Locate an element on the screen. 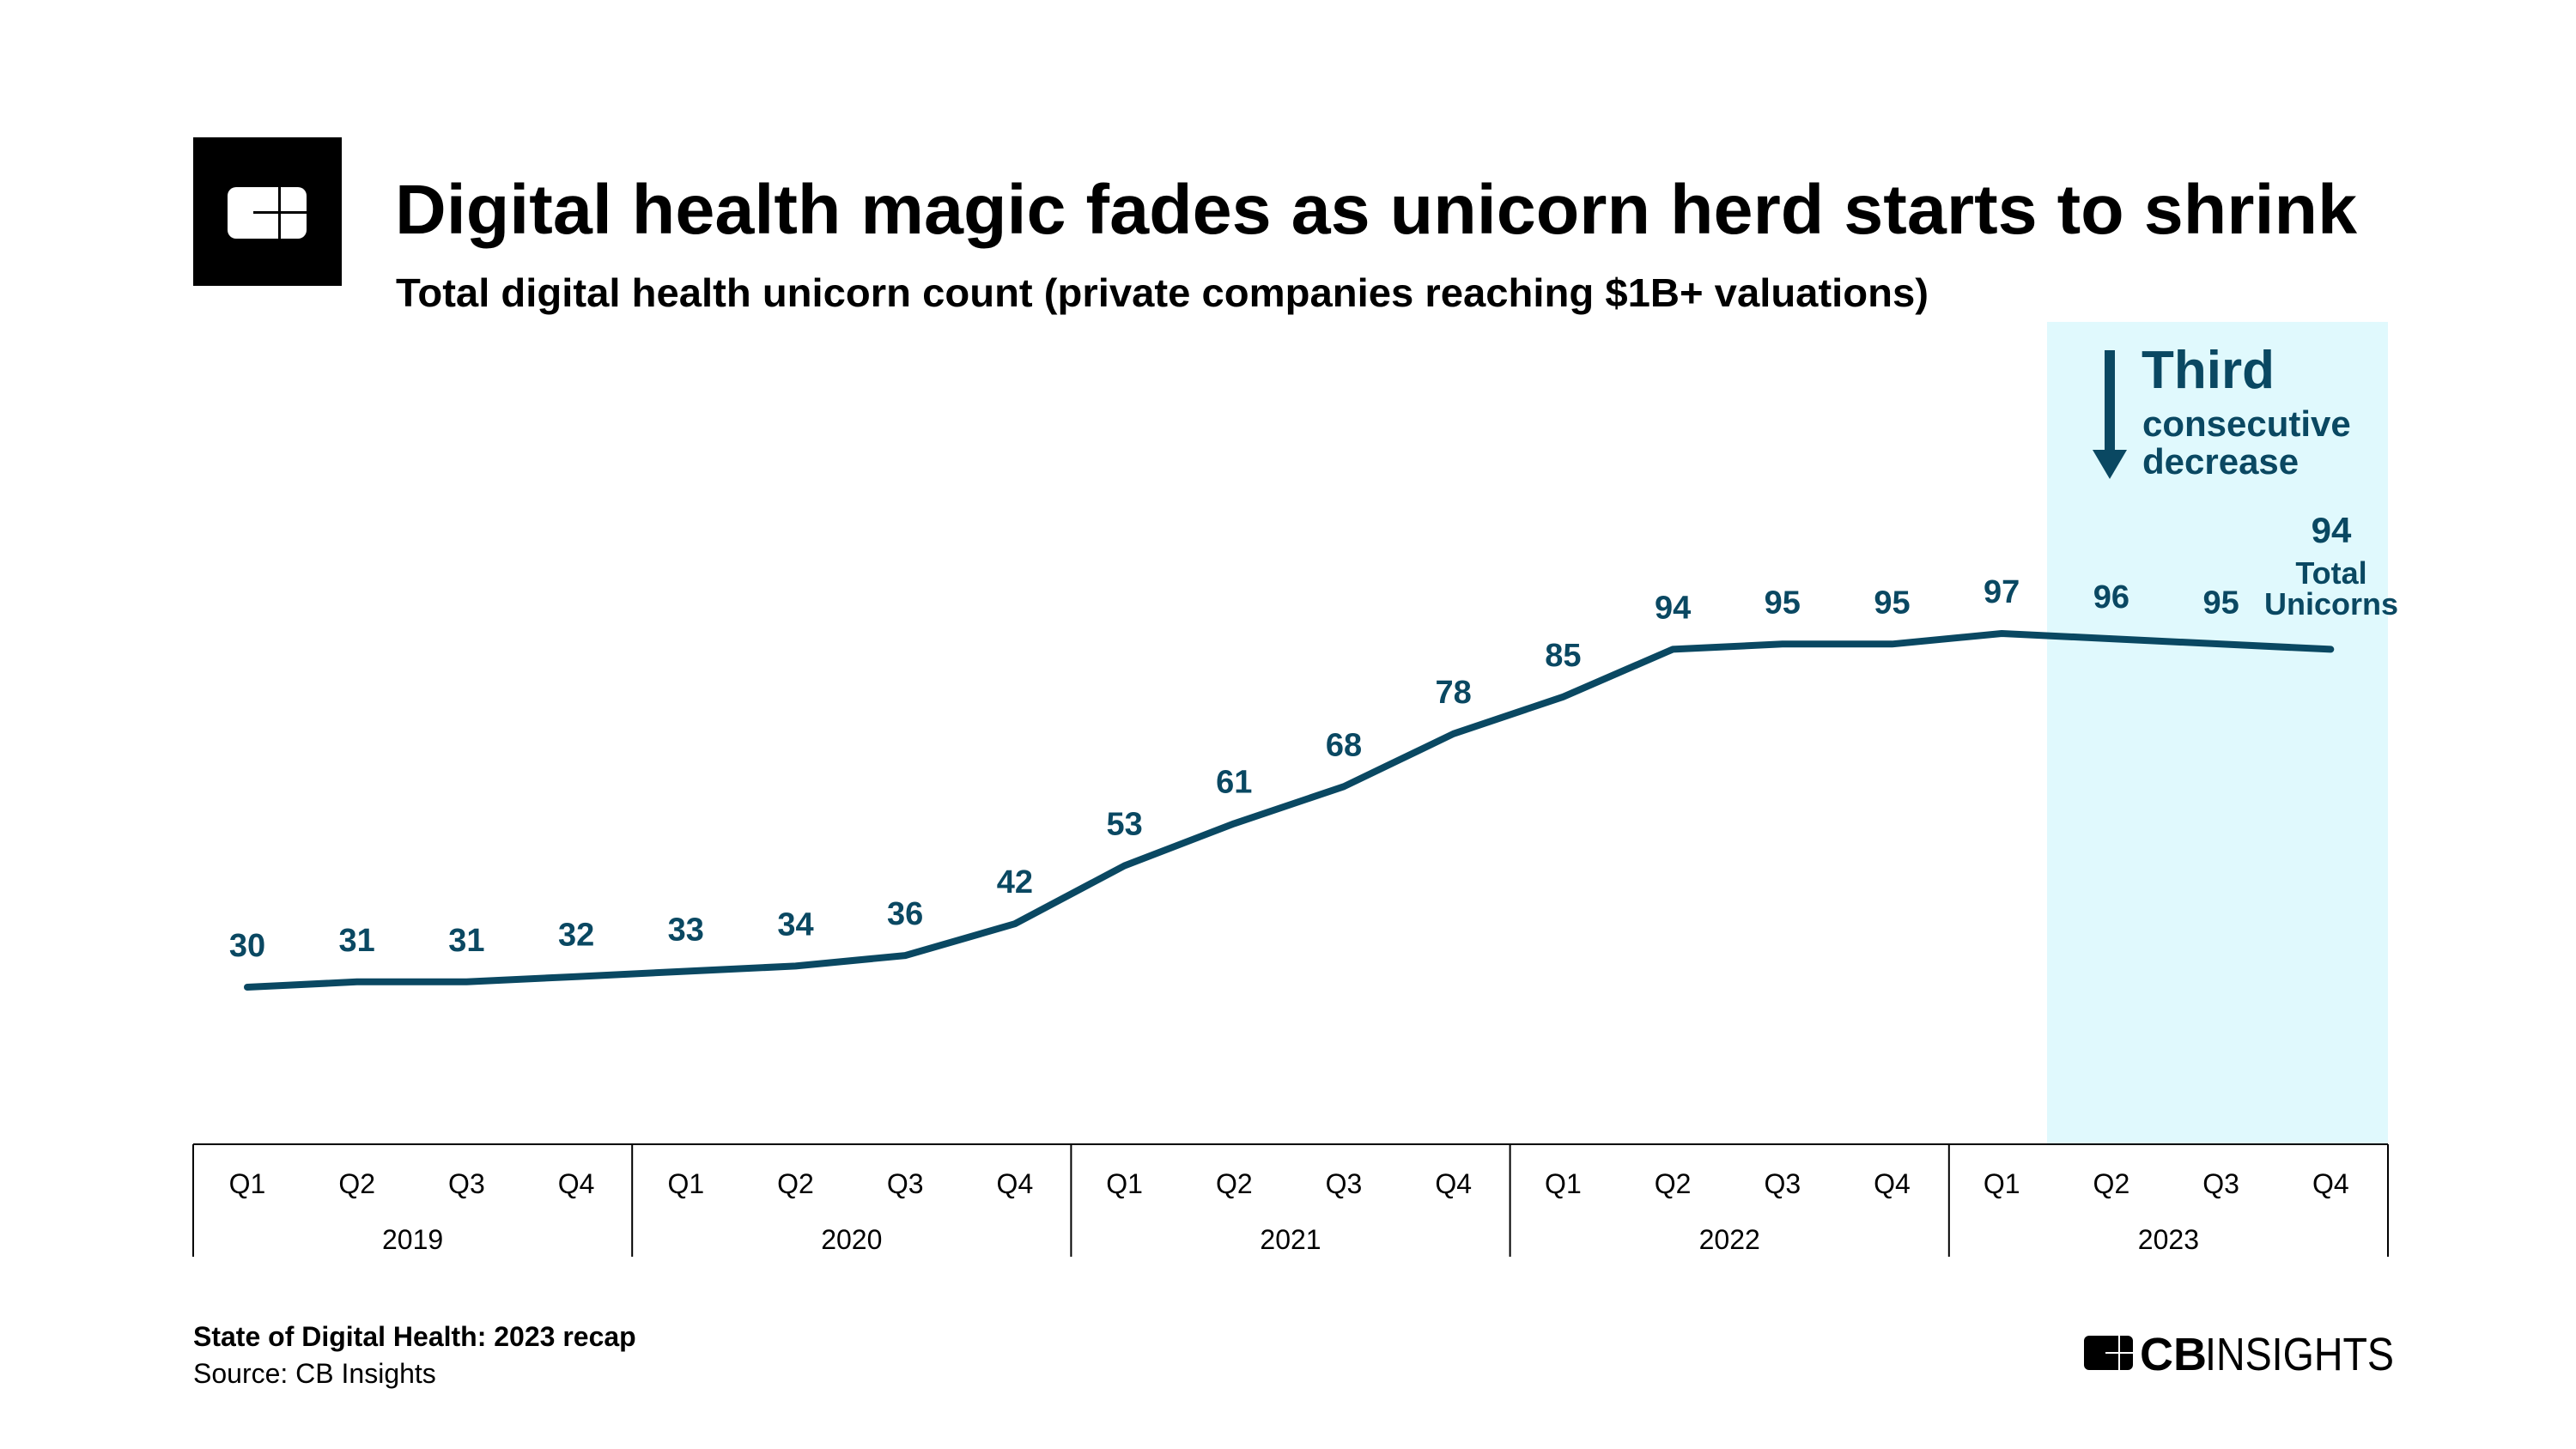 This screenshot has height=1449, width=2576. footer-report: State of Digital Health: 2023 recap is located at coordinates (414, 1336).